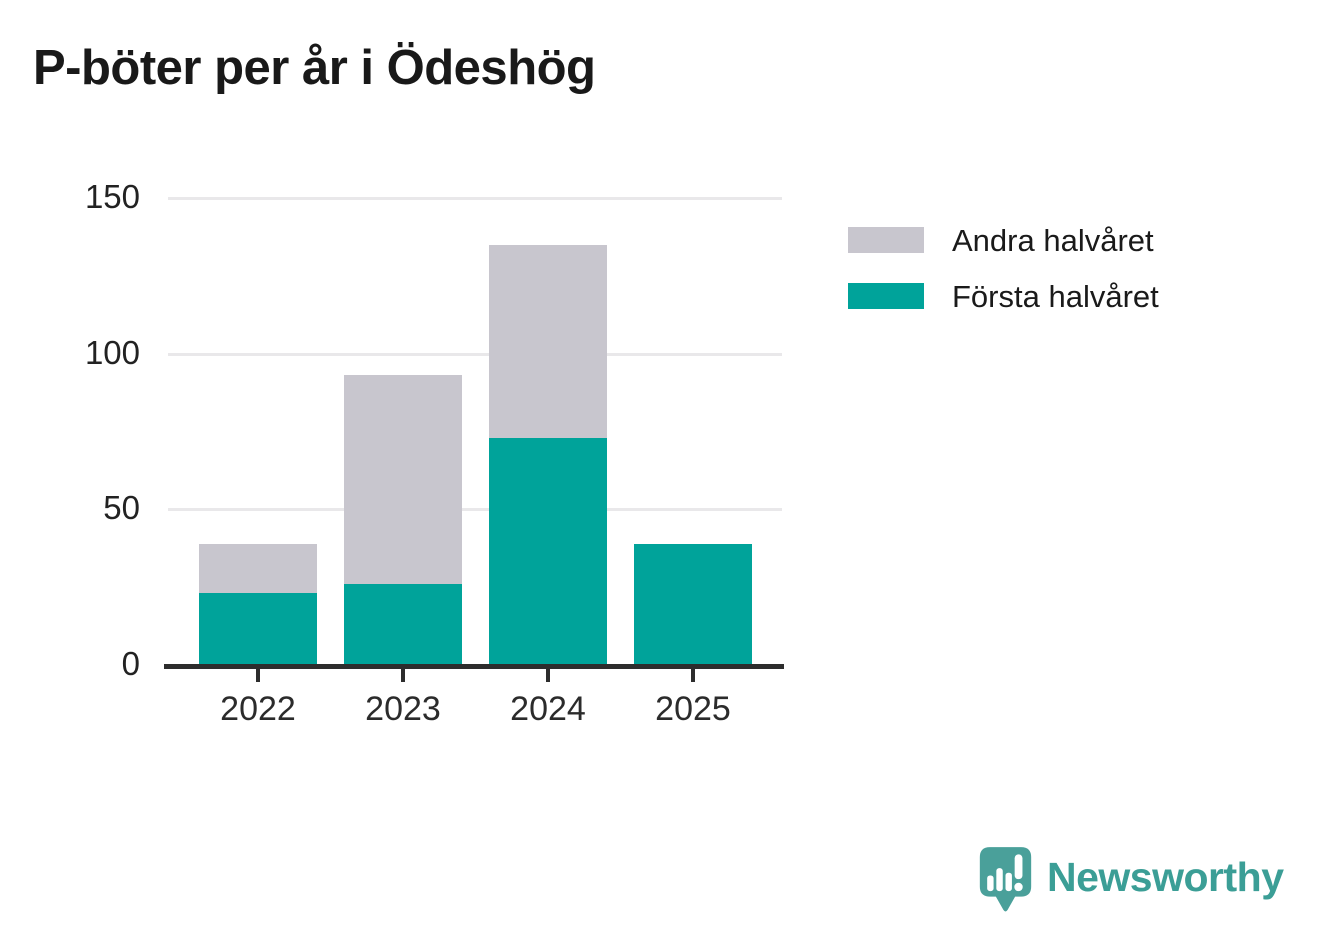 This screenshot has height=939, width=1322. Describe the element at coordinates (693, 604) in the screenshot. I see `bar-2025-forsta-halvaret` at that location.